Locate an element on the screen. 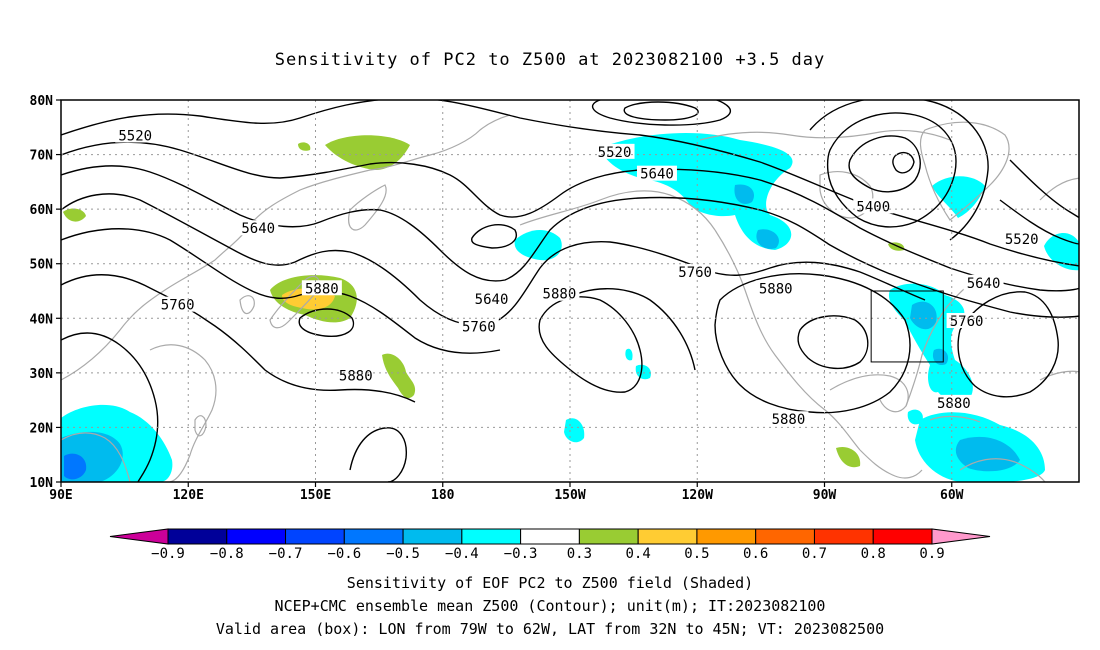  negative-core-caribbean is located at coordinates (987, 454).